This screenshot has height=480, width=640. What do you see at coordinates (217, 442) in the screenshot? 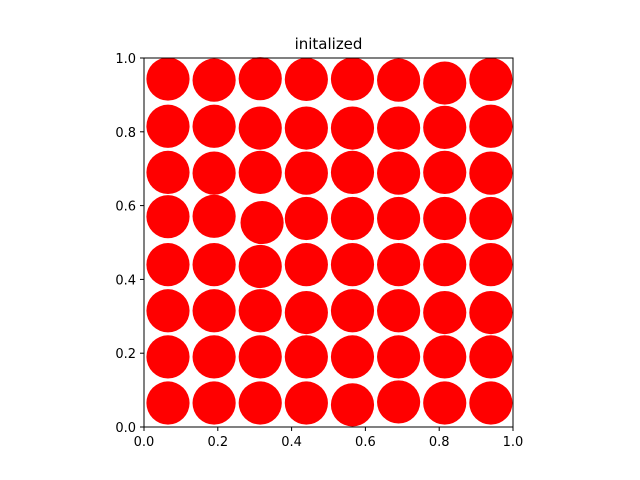
I see `x-tick-label: 0.2` at bounding box center [217, 442].